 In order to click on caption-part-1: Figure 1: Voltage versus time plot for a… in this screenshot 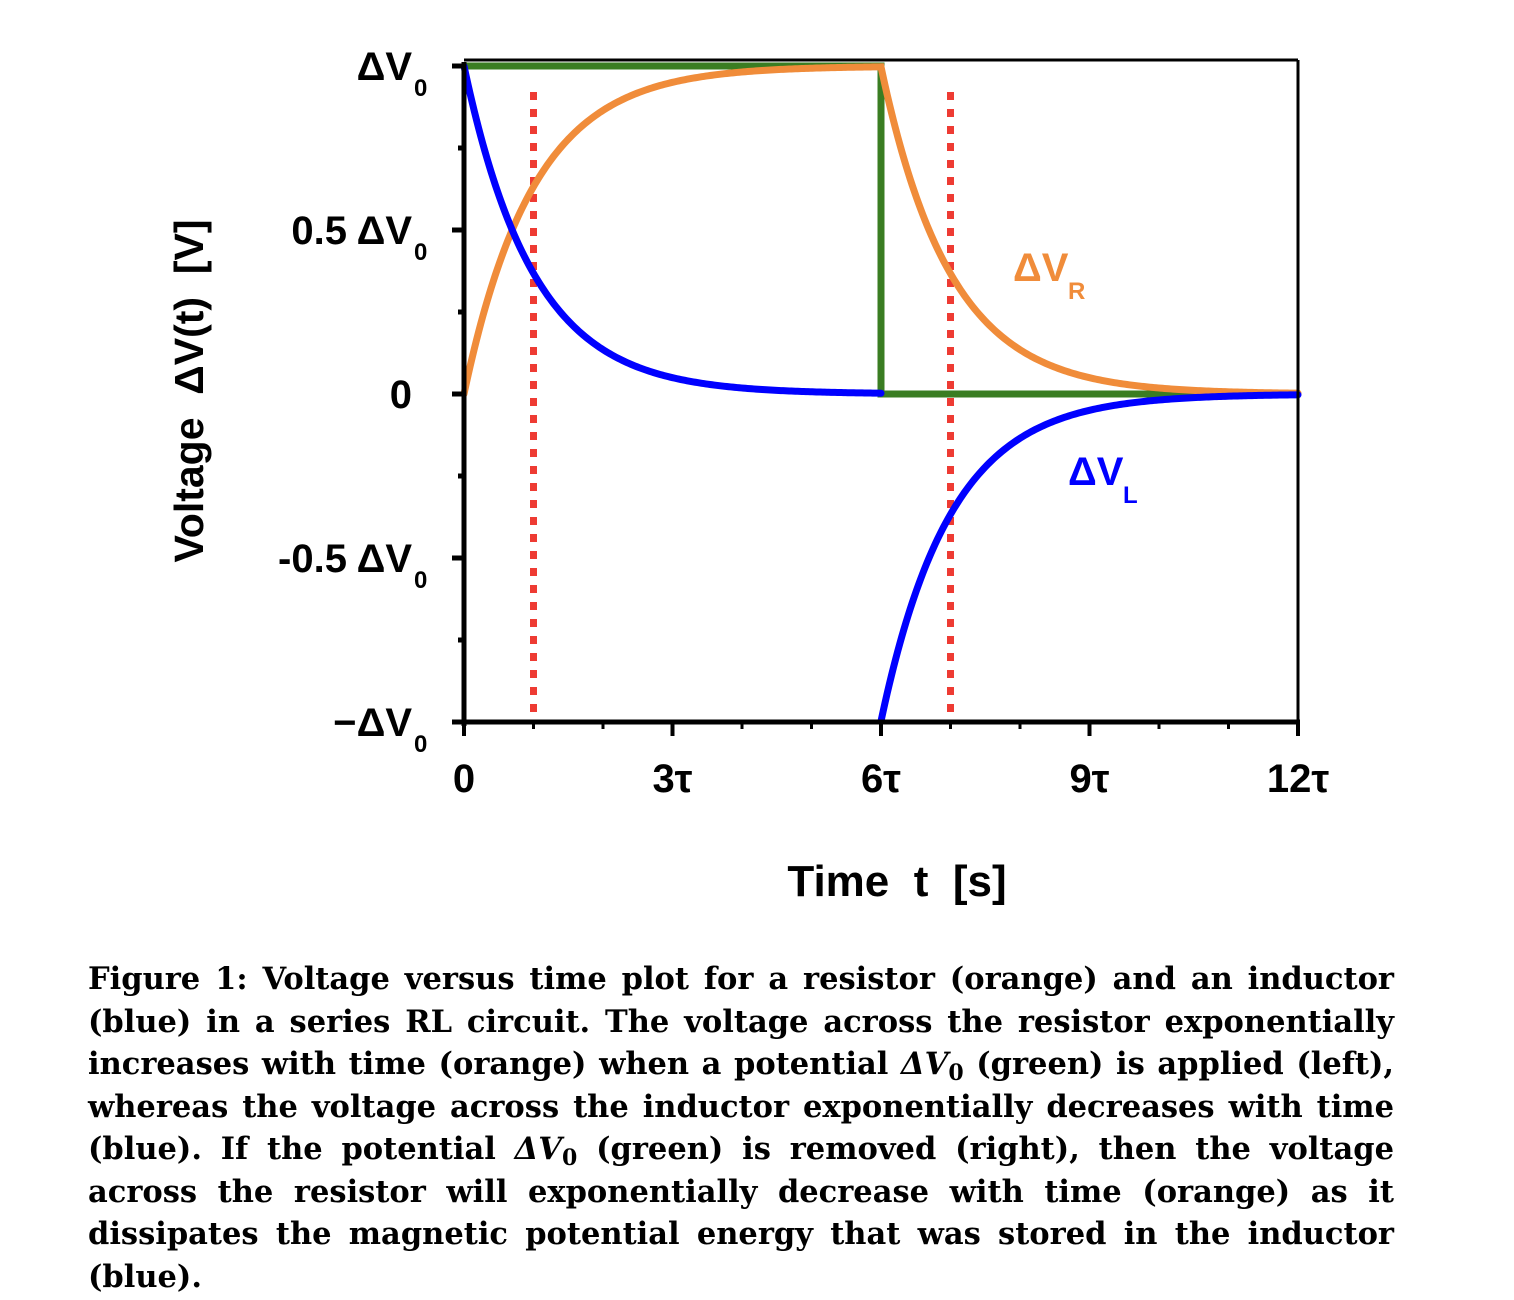, I will do `click(741, 1021)`.